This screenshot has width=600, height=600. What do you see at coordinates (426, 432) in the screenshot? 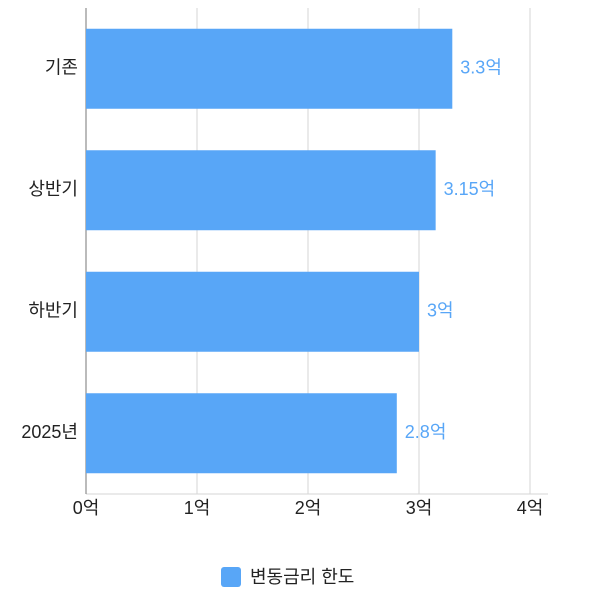
I see `data-label: 2.8억` at bounding box center [426, 432].